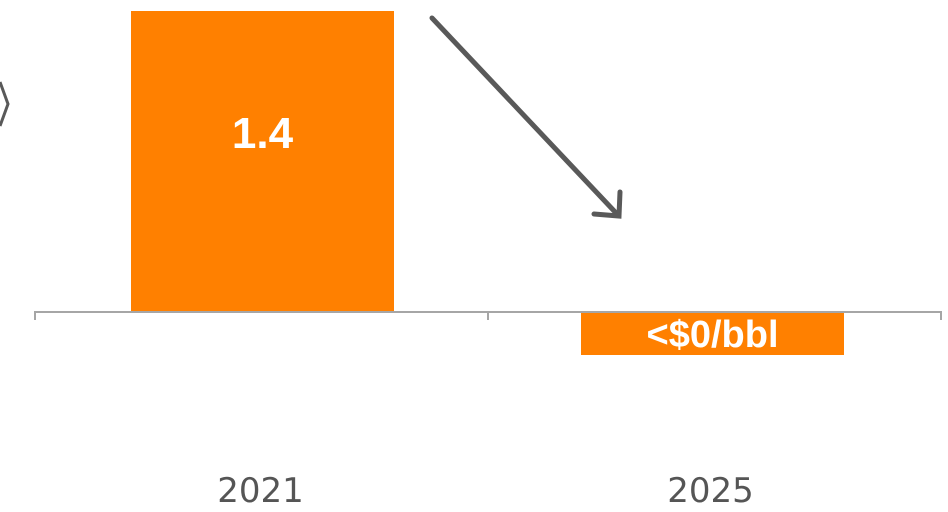  What do you see at coordinates (526, 117) in the screenshot?
I see `trend-arrow` at bounding box center [526, 117].